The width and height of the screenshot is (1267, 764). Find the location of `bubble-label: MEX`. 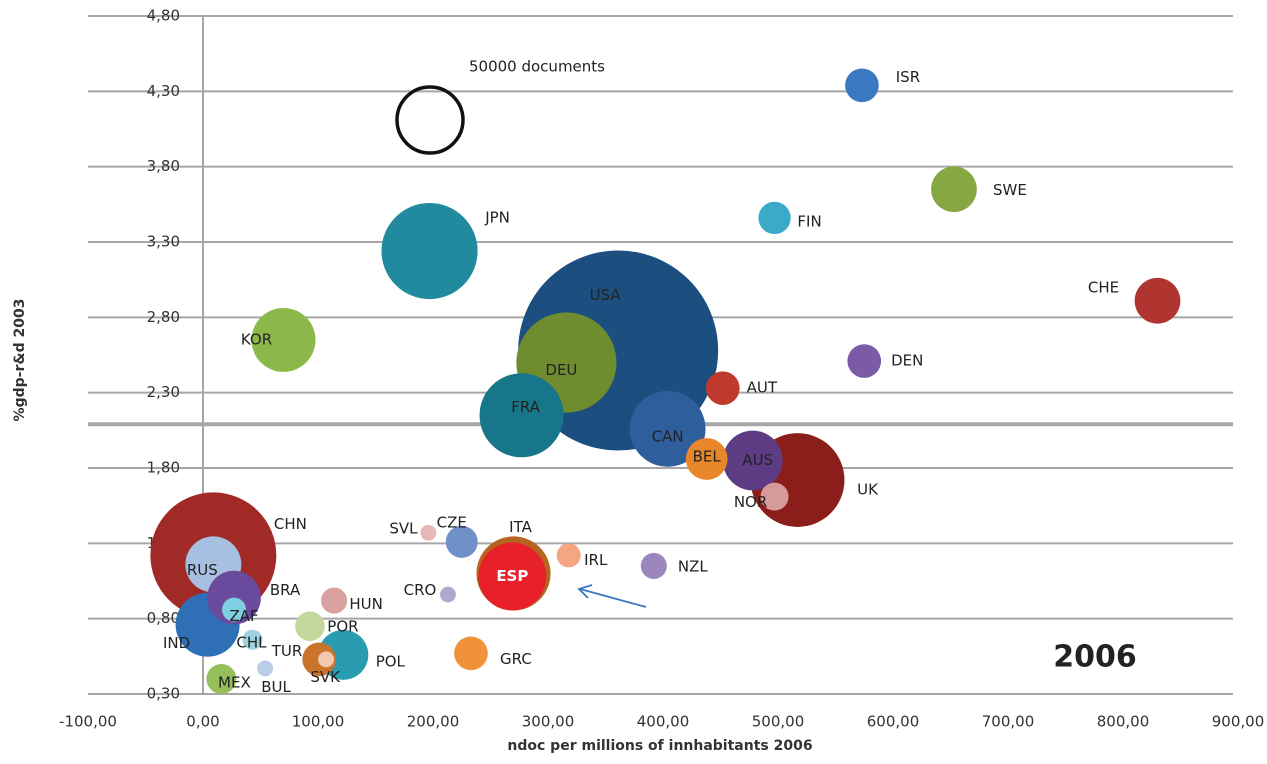

bubble-label: MEX is located at coordinates (234, 682).